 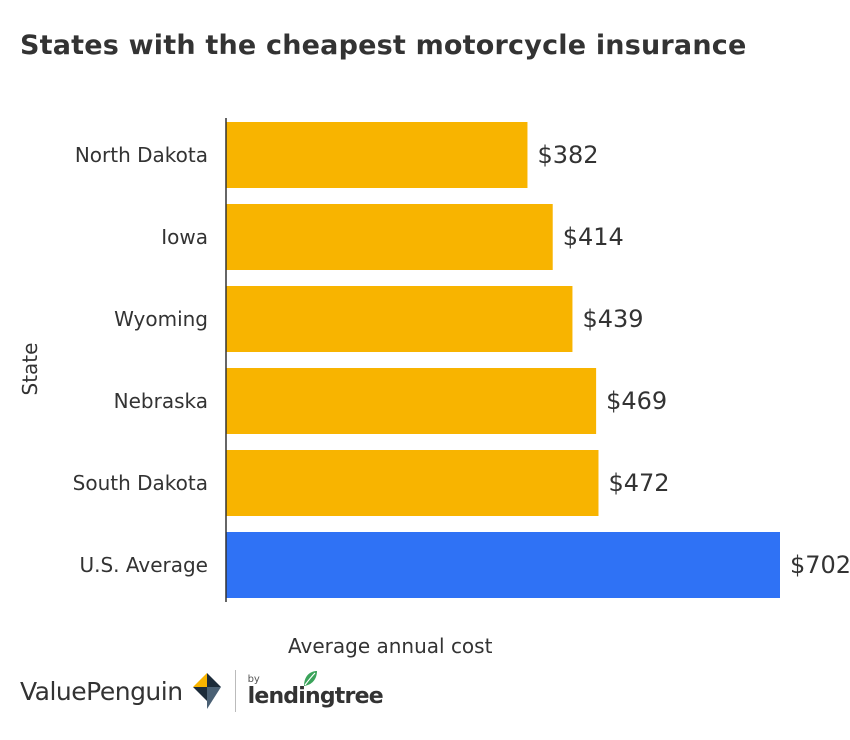 I want to click on category-label: U.S. Average, so click(x=143, y=565).